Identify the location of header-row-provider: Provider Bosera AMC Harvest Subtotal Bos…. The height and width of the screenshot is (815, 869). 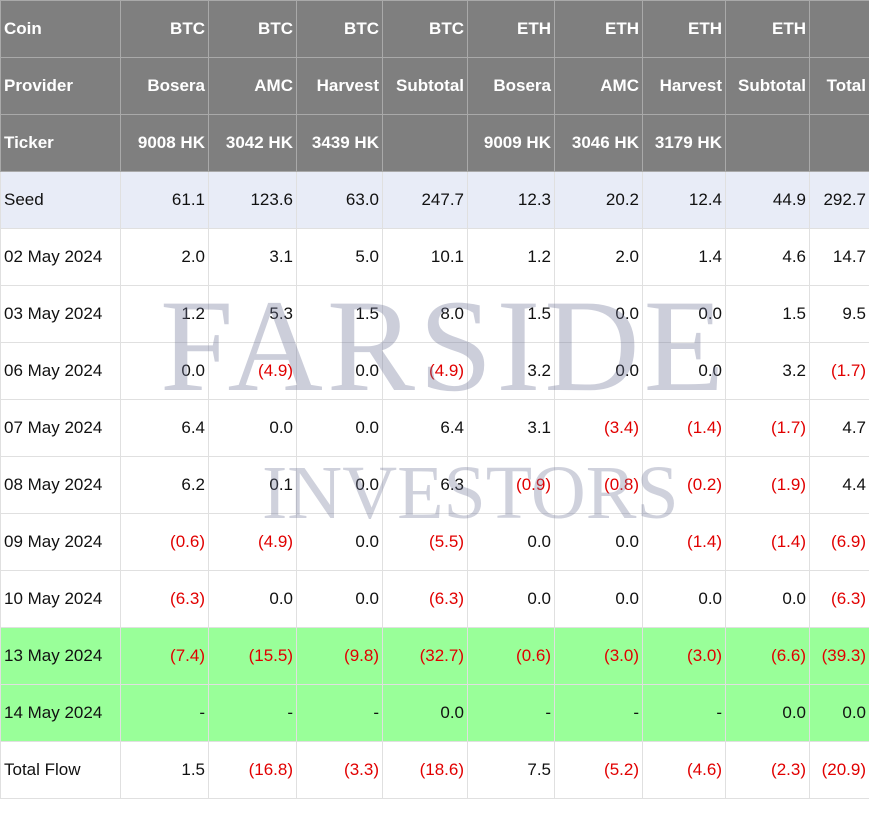
(434, 86).